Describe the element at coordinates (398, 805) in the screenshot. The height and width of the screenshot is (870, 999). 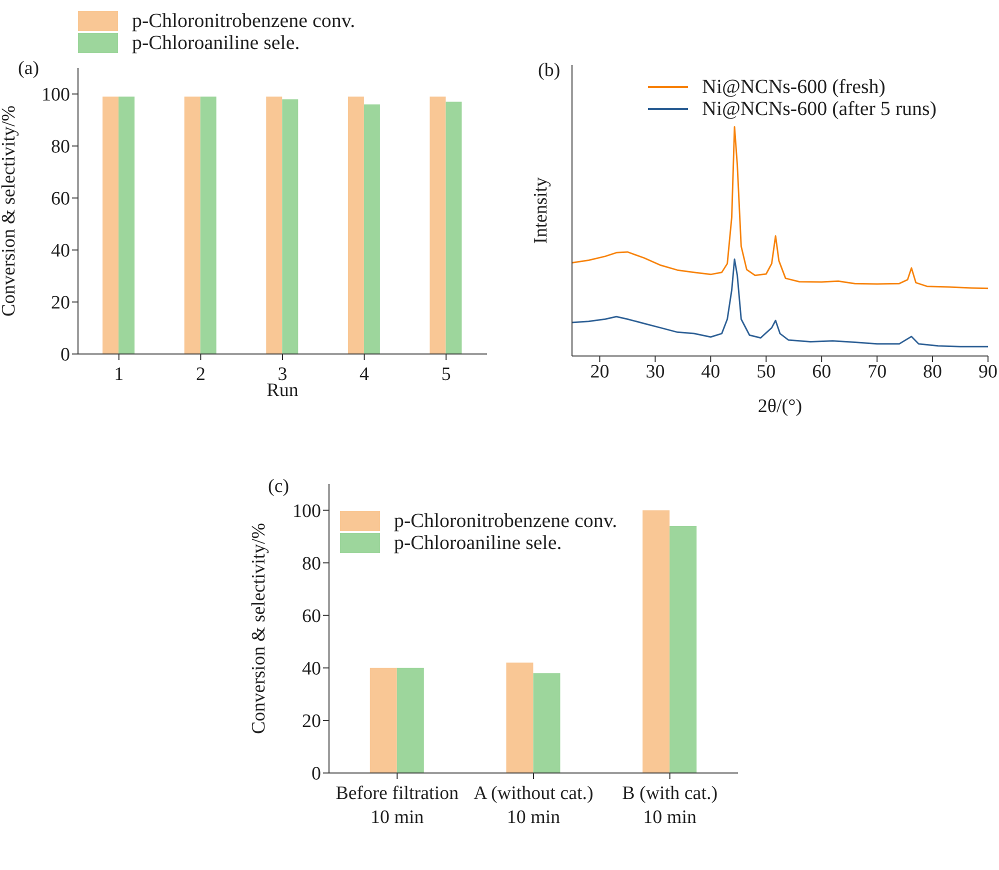
I see `x-tick-label: Before filtration 10 min` at that location.